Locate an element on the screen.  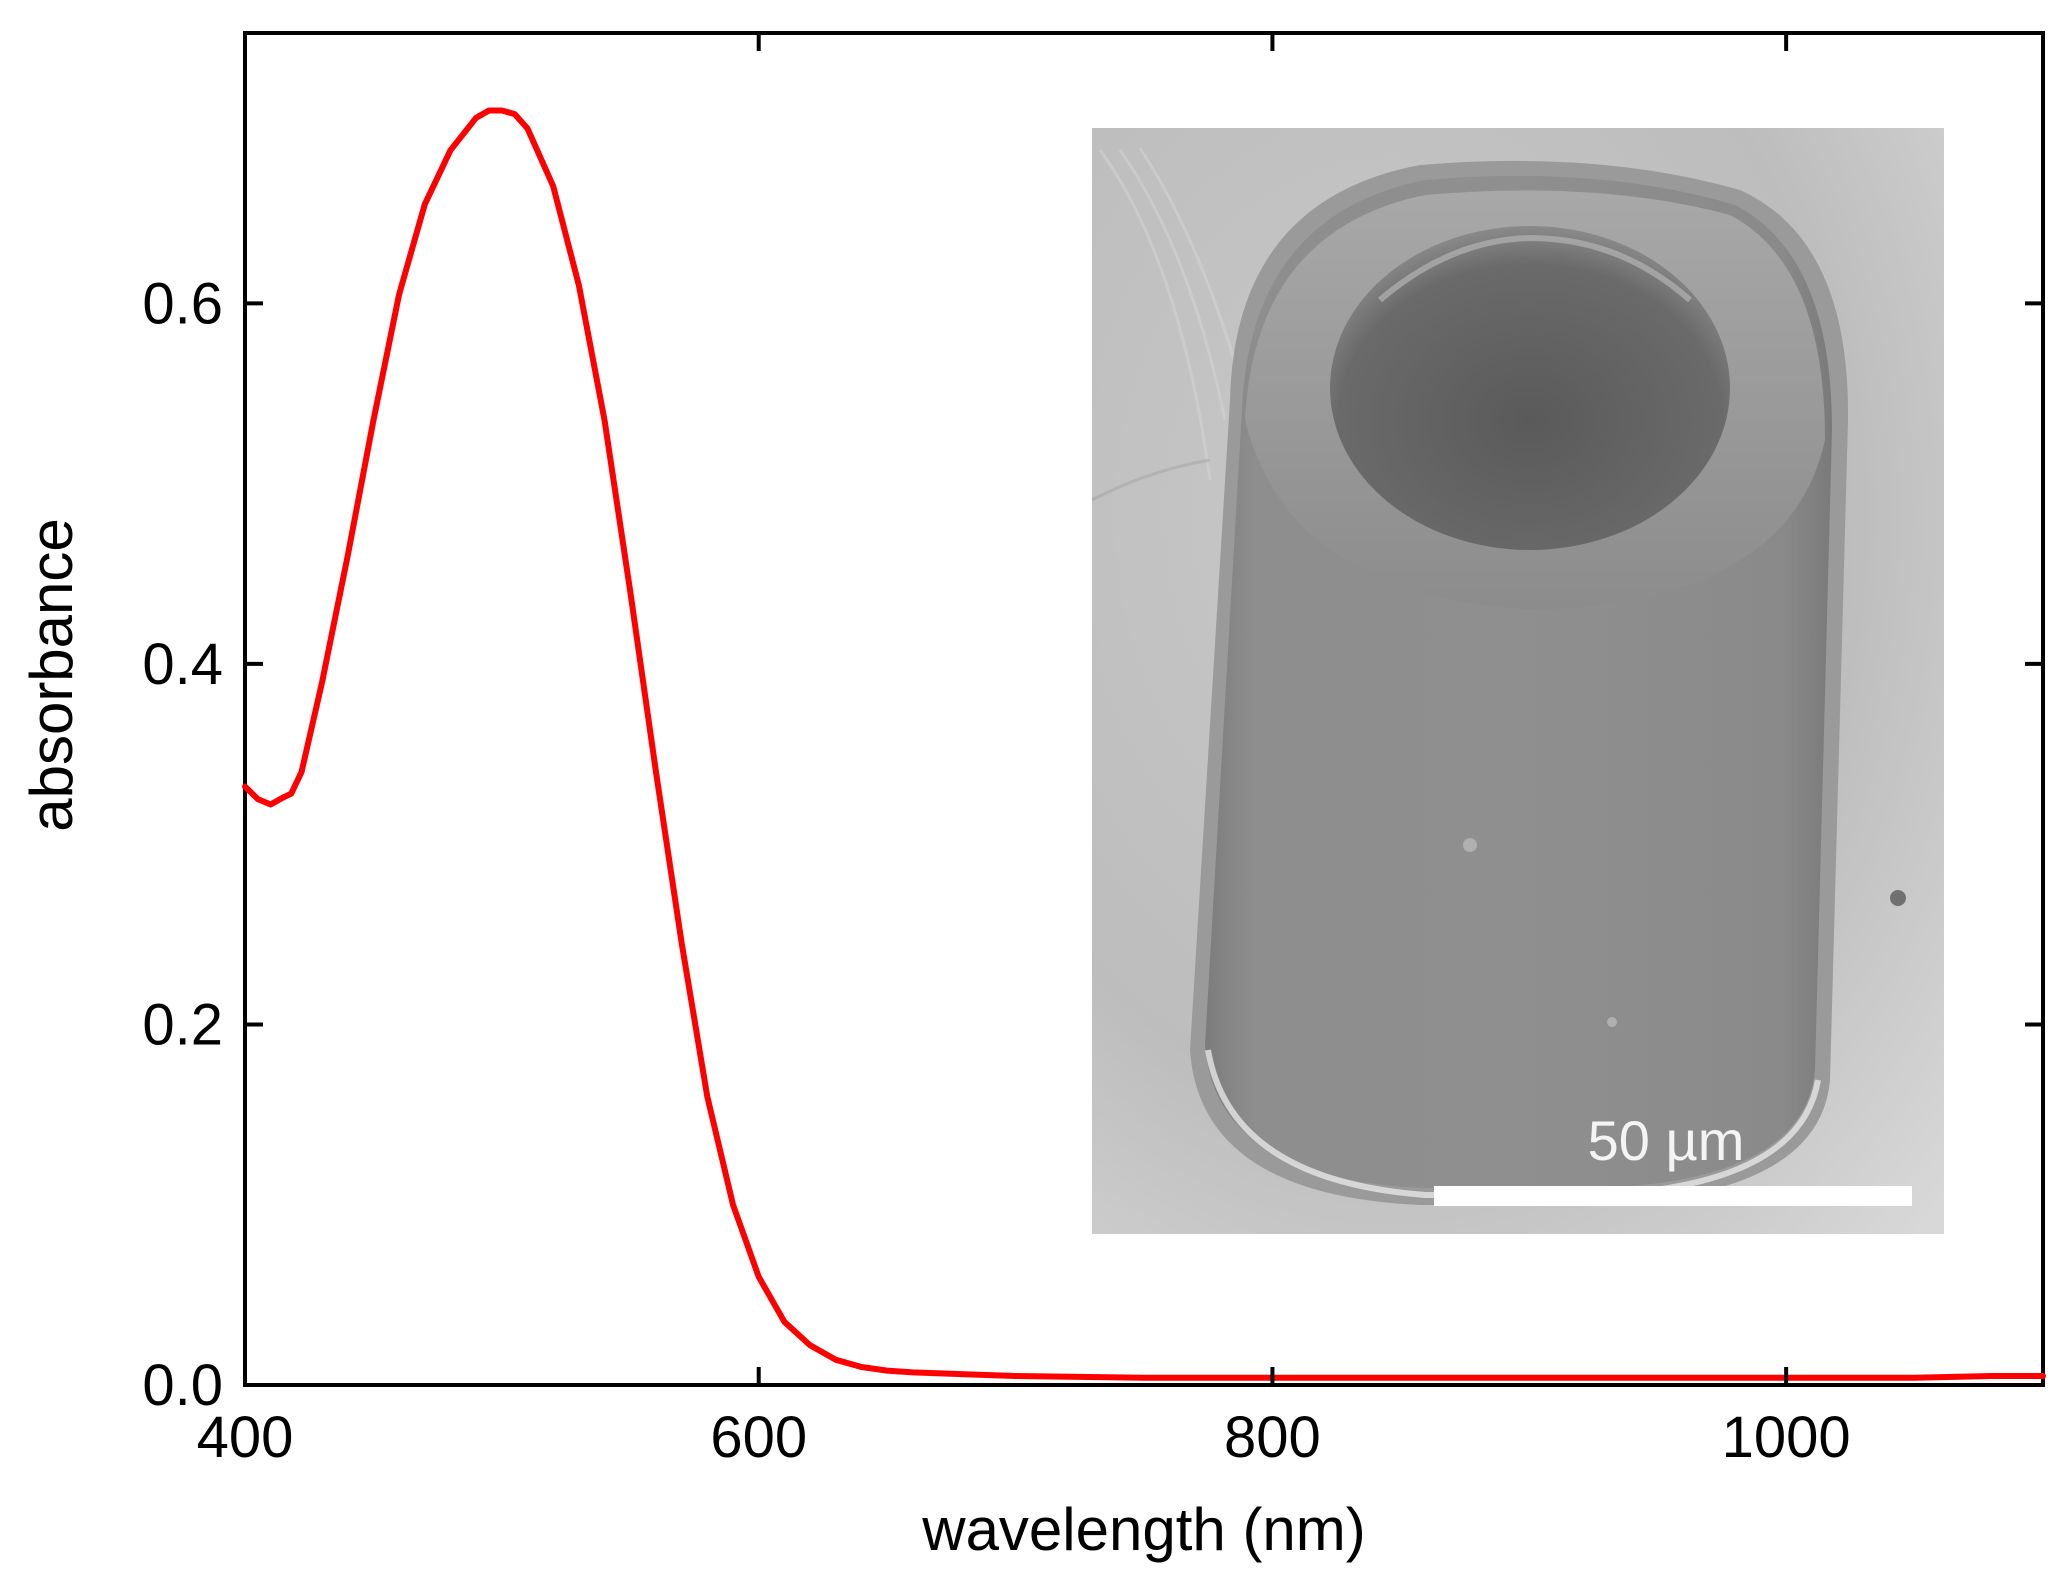
inset-surface-streaks is located at coordinates (1170, 314).